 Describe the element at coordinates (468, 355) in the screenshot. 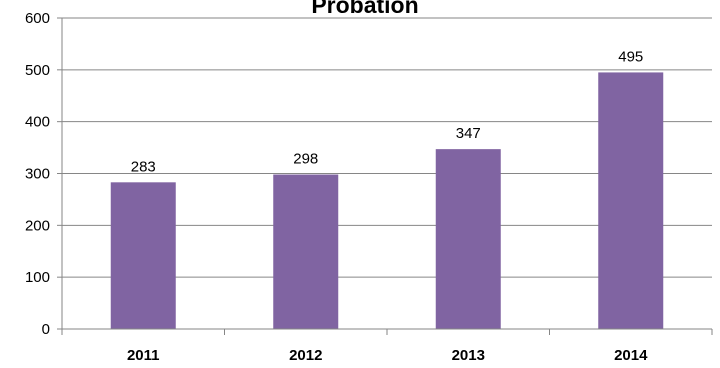

I see `x-category-label: 2013` at that location.